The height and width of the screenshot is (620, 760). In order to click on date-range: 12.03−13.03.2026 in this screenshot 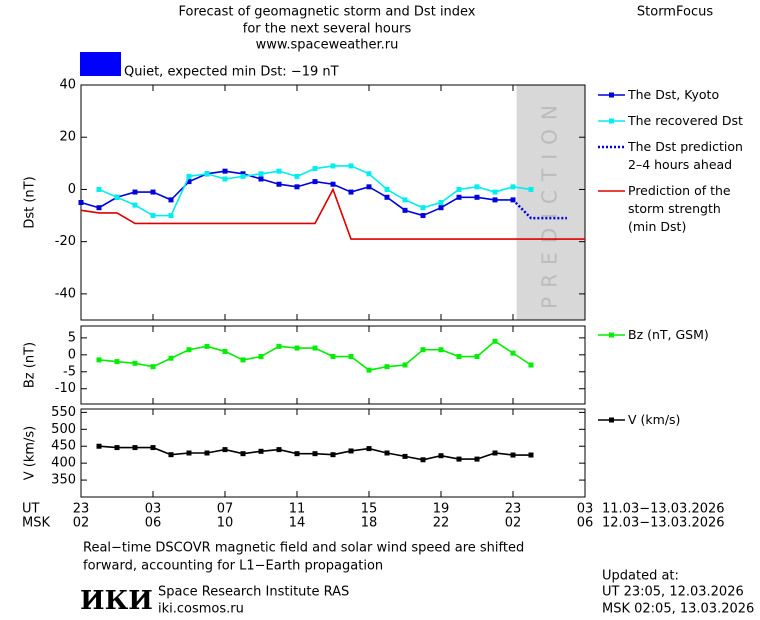, I will do `click(663, 523)`.